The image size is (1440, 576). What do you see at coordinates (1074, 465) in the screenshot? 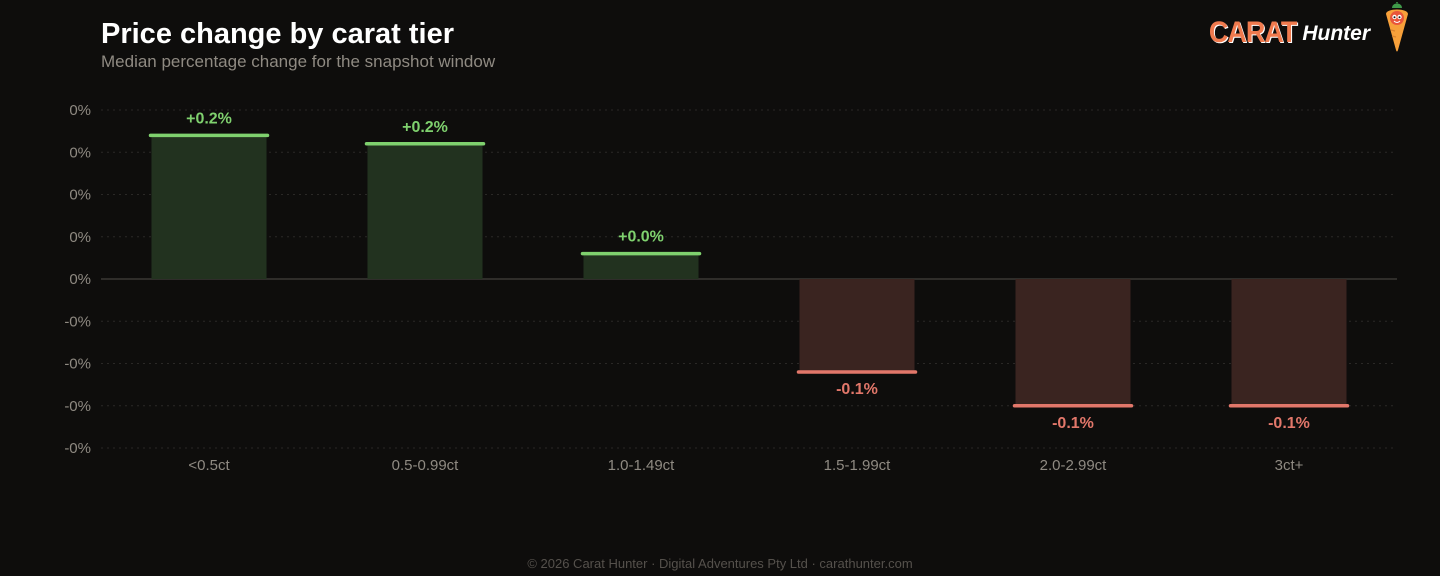
I see `x-tick-label: 2.0-2.99ct` at bounding box center [1074, 465].